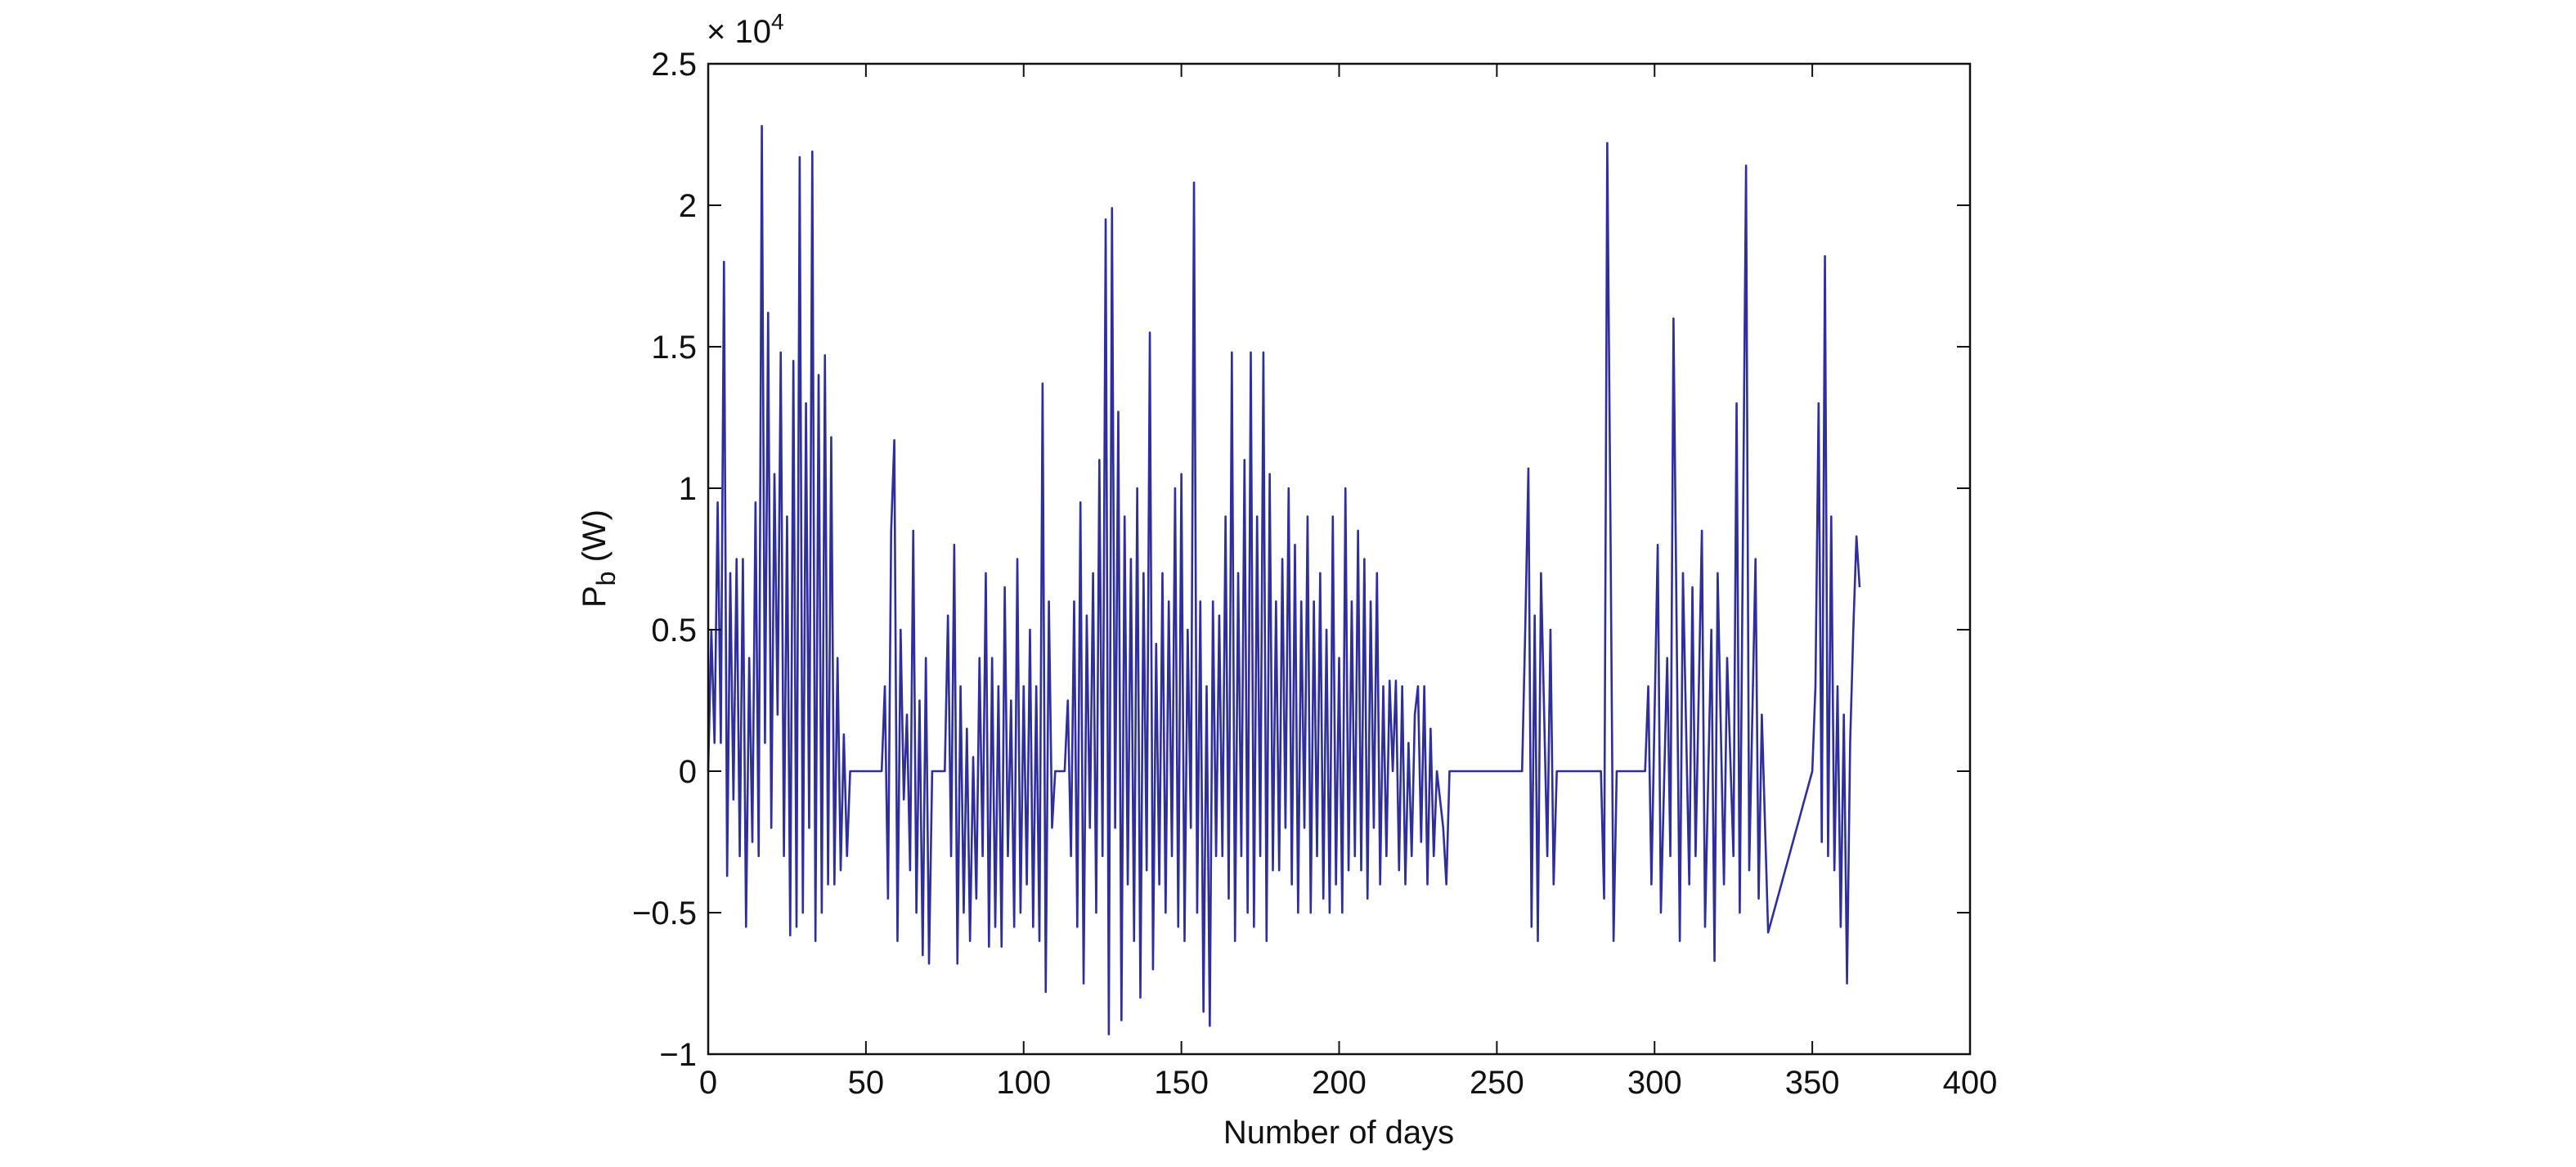  Describe the element at coordinates (1655, 1083) in the screenshot. I see `x-tick-label: 300` at that location.